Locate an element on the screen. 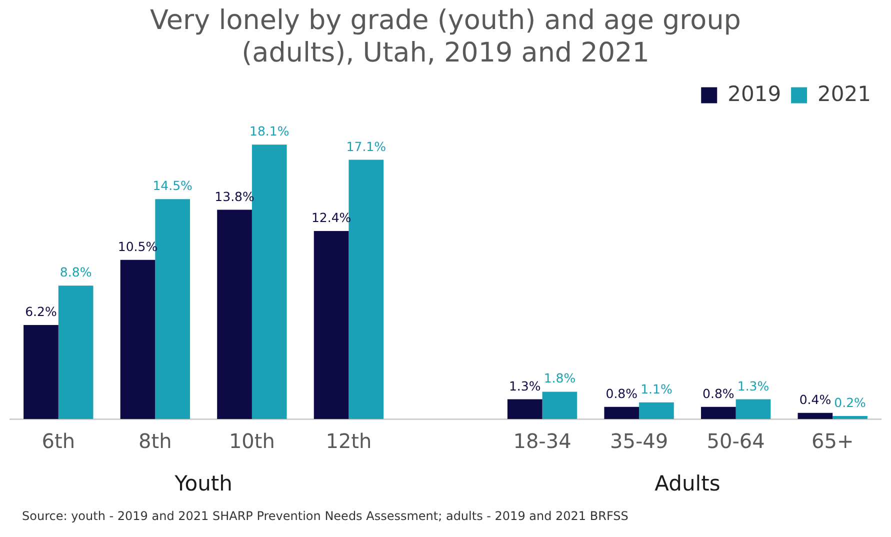 The height and width of the screenshot is (537, 891). legend-label: 2021 is located at coordinates (845, 94).